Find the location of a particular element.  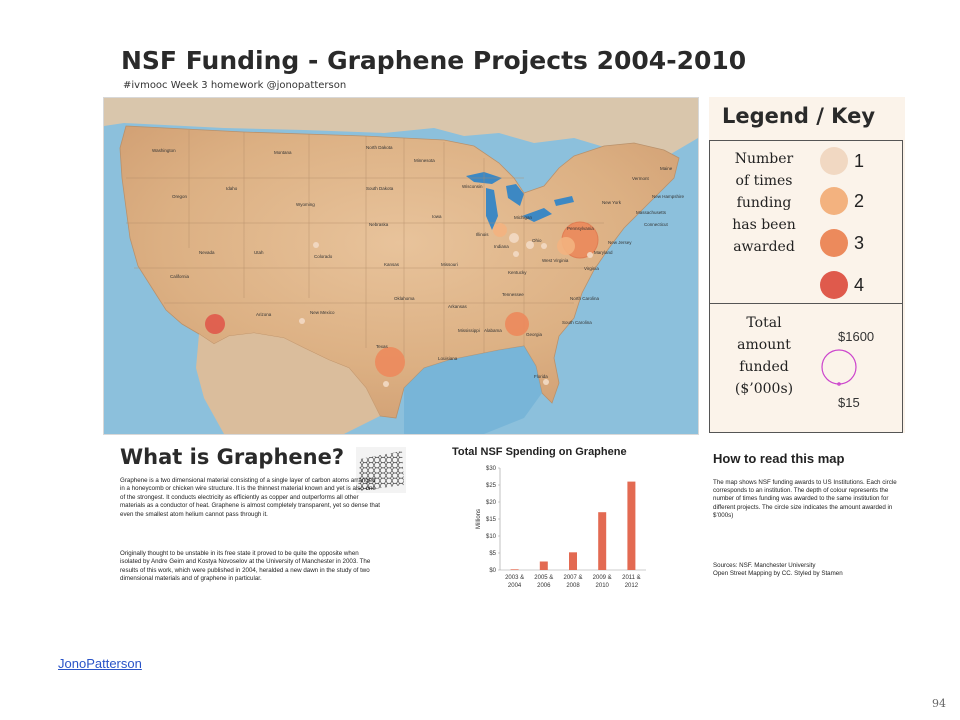

chart-x-tick-label: 2004 is located at coordinates (515, 586).